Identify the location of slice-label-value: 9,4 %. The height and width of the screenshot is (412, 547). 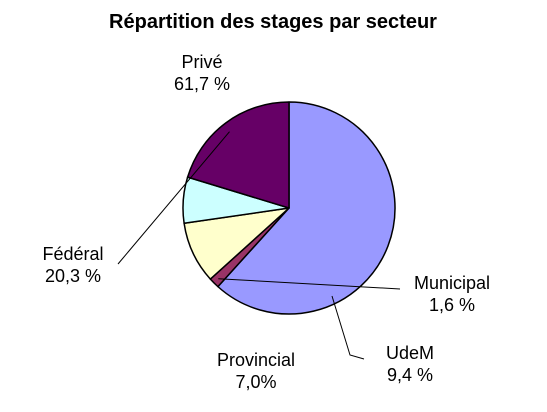
(410, 375).